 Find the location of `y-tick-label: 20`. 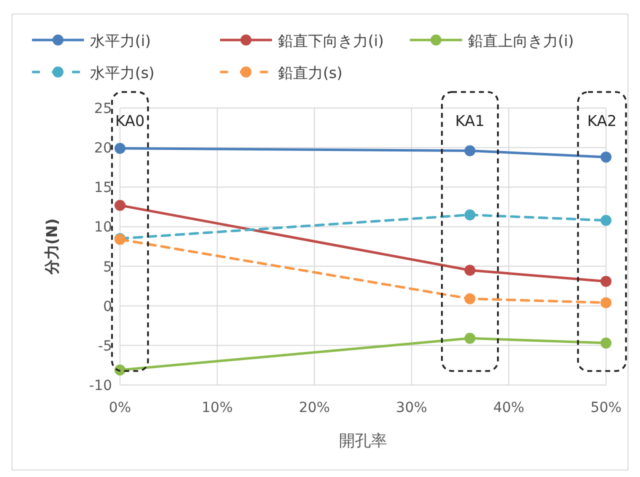

y-tick-label: 20 is located at coordinates (103, 148).